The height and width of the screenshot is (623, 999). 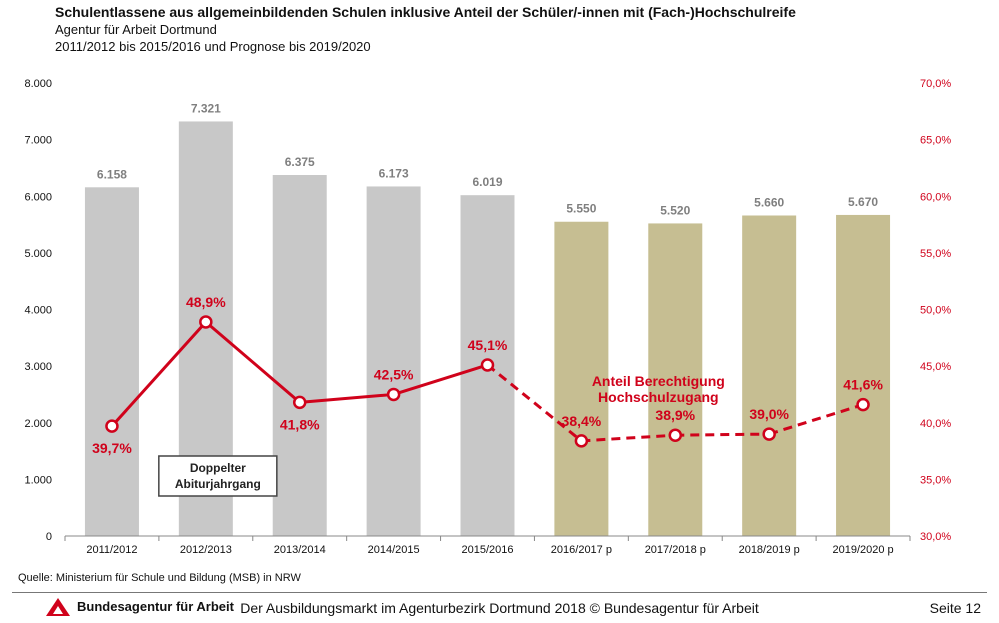 What do you see at coordinates (582, 421) in the screenshot?
I see `series-value-label: 38,4%` at bounding box center [582, 421].